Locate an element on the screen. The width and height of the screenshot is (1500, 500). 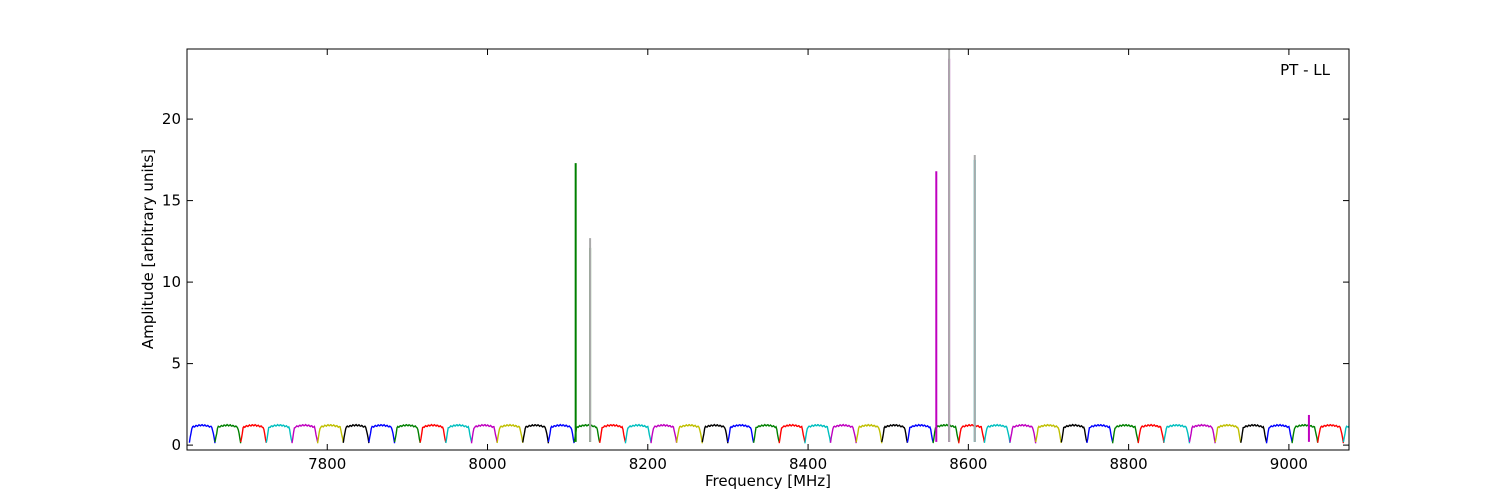
x-tick-label: 8600 is located at coordinates (968, 464).